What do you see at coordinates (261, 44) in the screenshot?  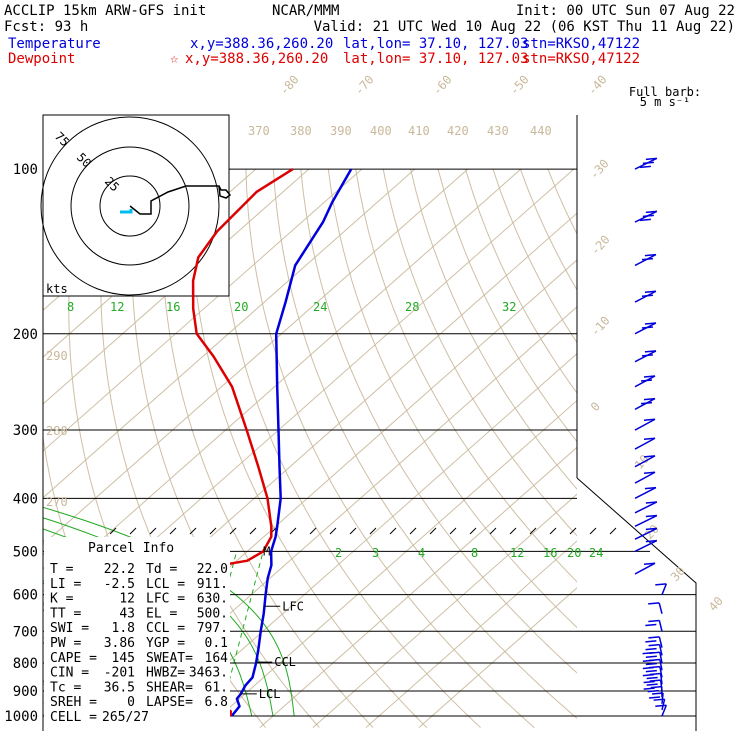 I see `temperature-xy: x,y=388.36,260.20` at bounding box center [261, 44].